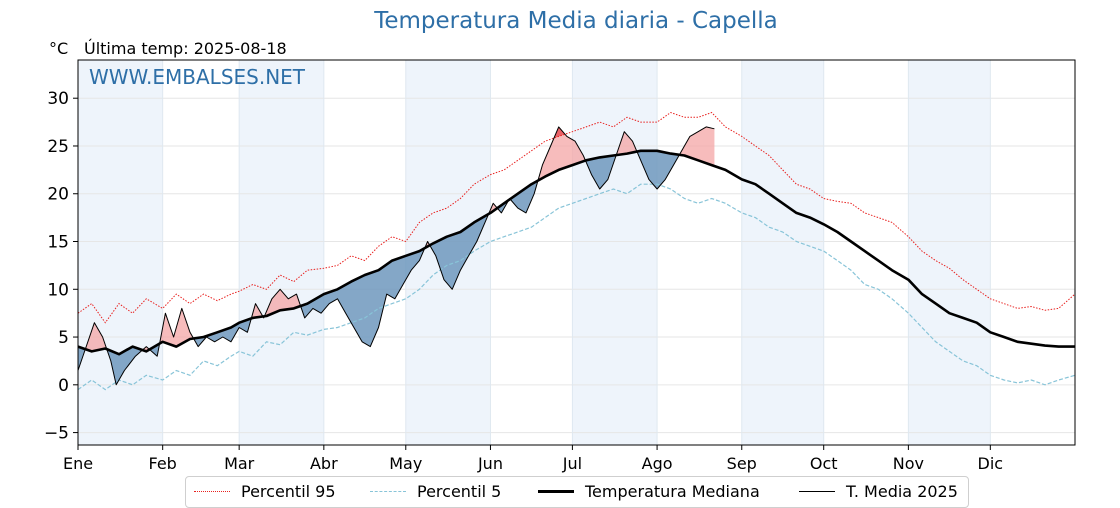  Describe the element at coordinates (63, 338) in the screenshot. I see `y-tick-label: 5` at that location.